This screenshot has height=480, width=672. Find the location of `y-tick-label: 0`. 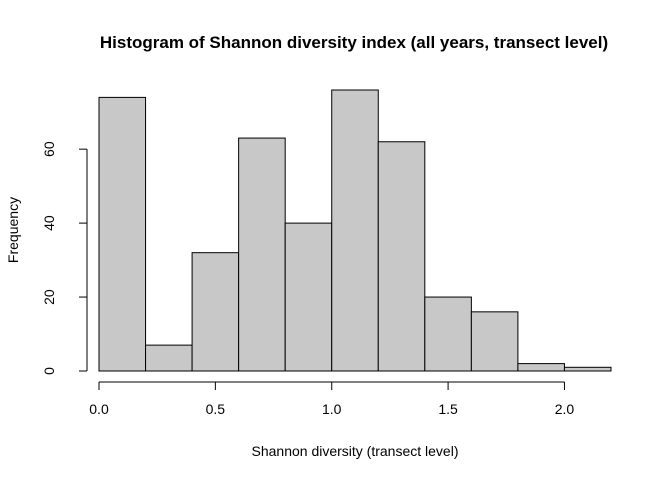

y-tick-label: 0 is located at coordinates (49, 371).